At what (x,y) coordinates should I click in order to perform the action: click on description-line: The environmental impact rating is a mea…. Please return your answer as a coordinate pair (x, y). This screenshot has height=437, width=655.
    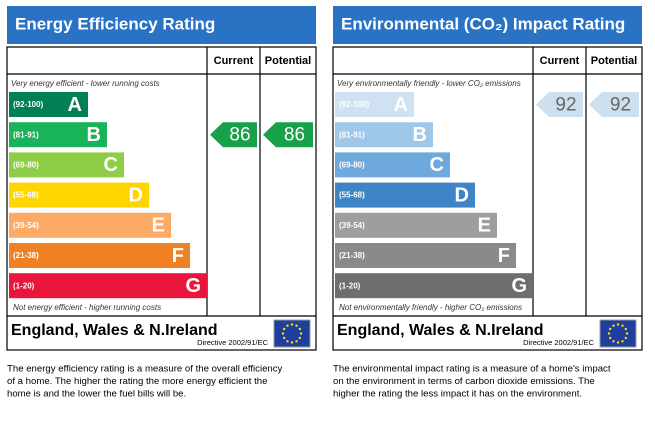
    Looking at the image, I should click on (472, 369).